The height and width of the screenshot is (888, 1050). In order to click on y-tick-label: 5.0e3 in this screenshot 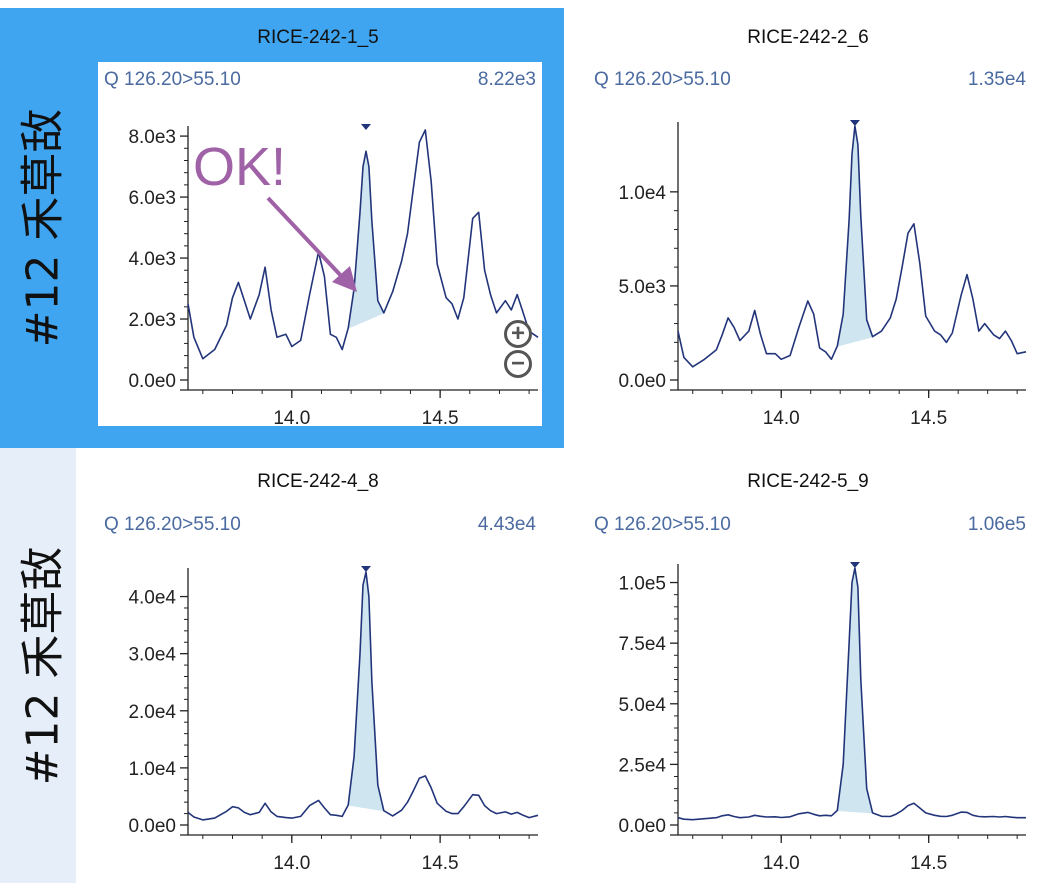, I will do `click(642, 287)`.